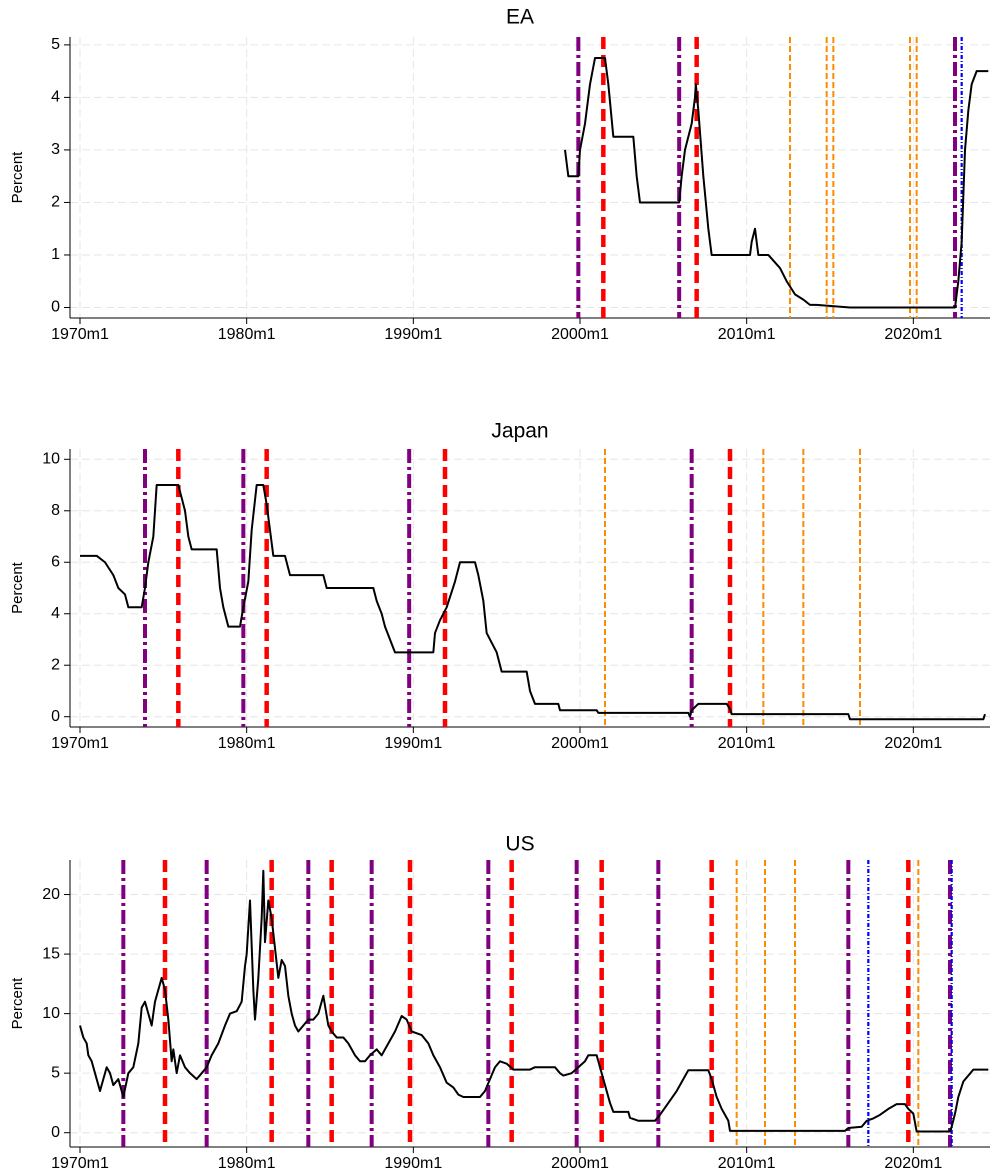 Image resolution: width=993 pixels, height=1174 pixels. I want to click on y-tick-label: 8, so click(55, 510).